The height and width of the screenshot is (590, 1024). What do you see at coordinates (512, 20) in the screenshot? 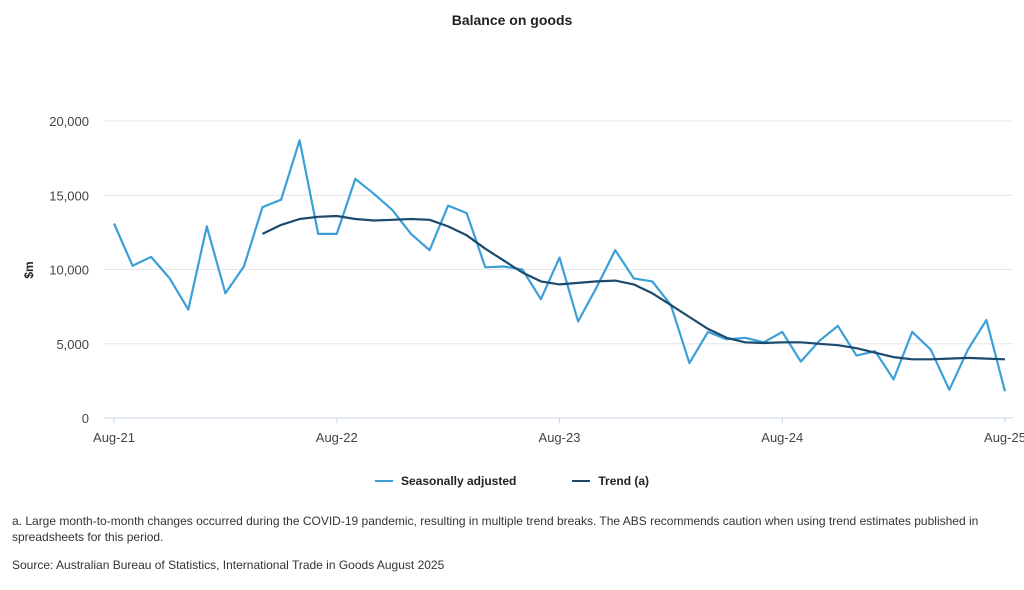
I see `chart-title: Balance on goods` at bounding box center [512, 20].